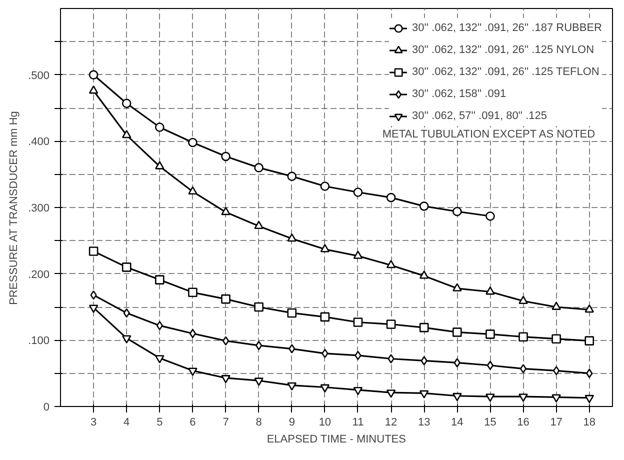 Image resolution: width=624 pixels, height=460 pixels. Describe the element at coordinates (325, 422) in the screenshot. I see `x-tick-label: 10` at that location.